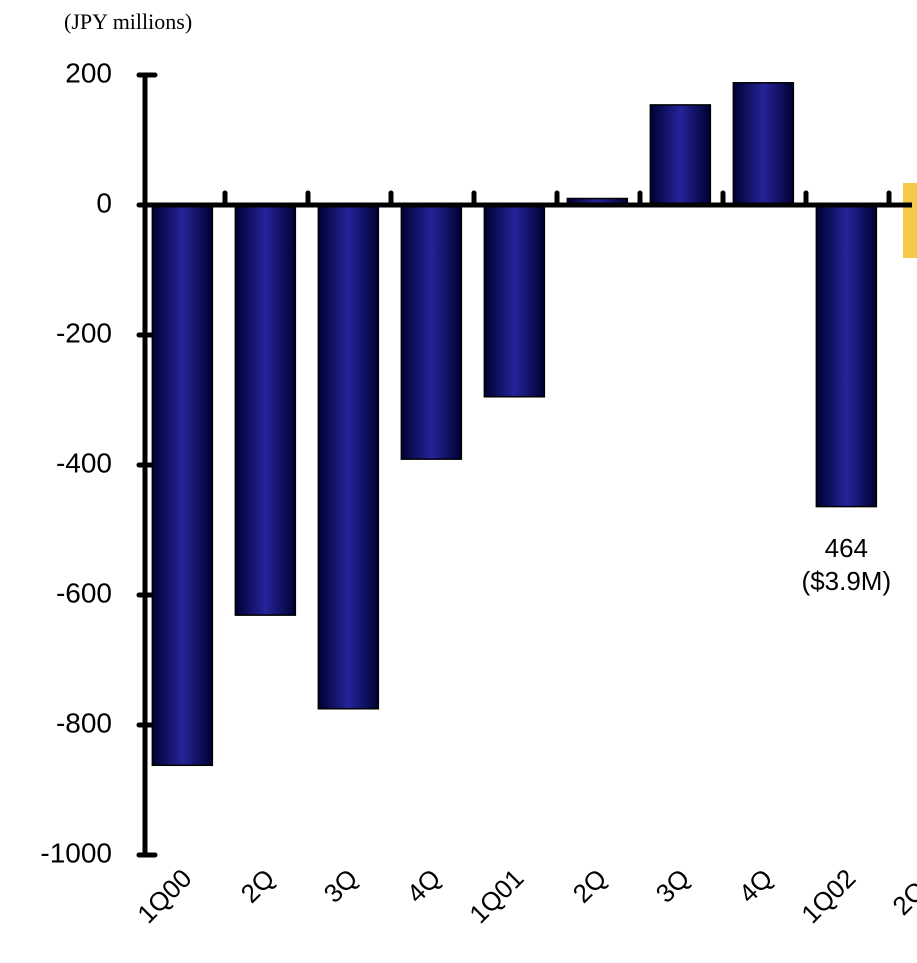 This screenshot has height=963, width=917. Describe the element at coordinates (910, 220) in the screenshot. I see `highlight-marker` at that location.